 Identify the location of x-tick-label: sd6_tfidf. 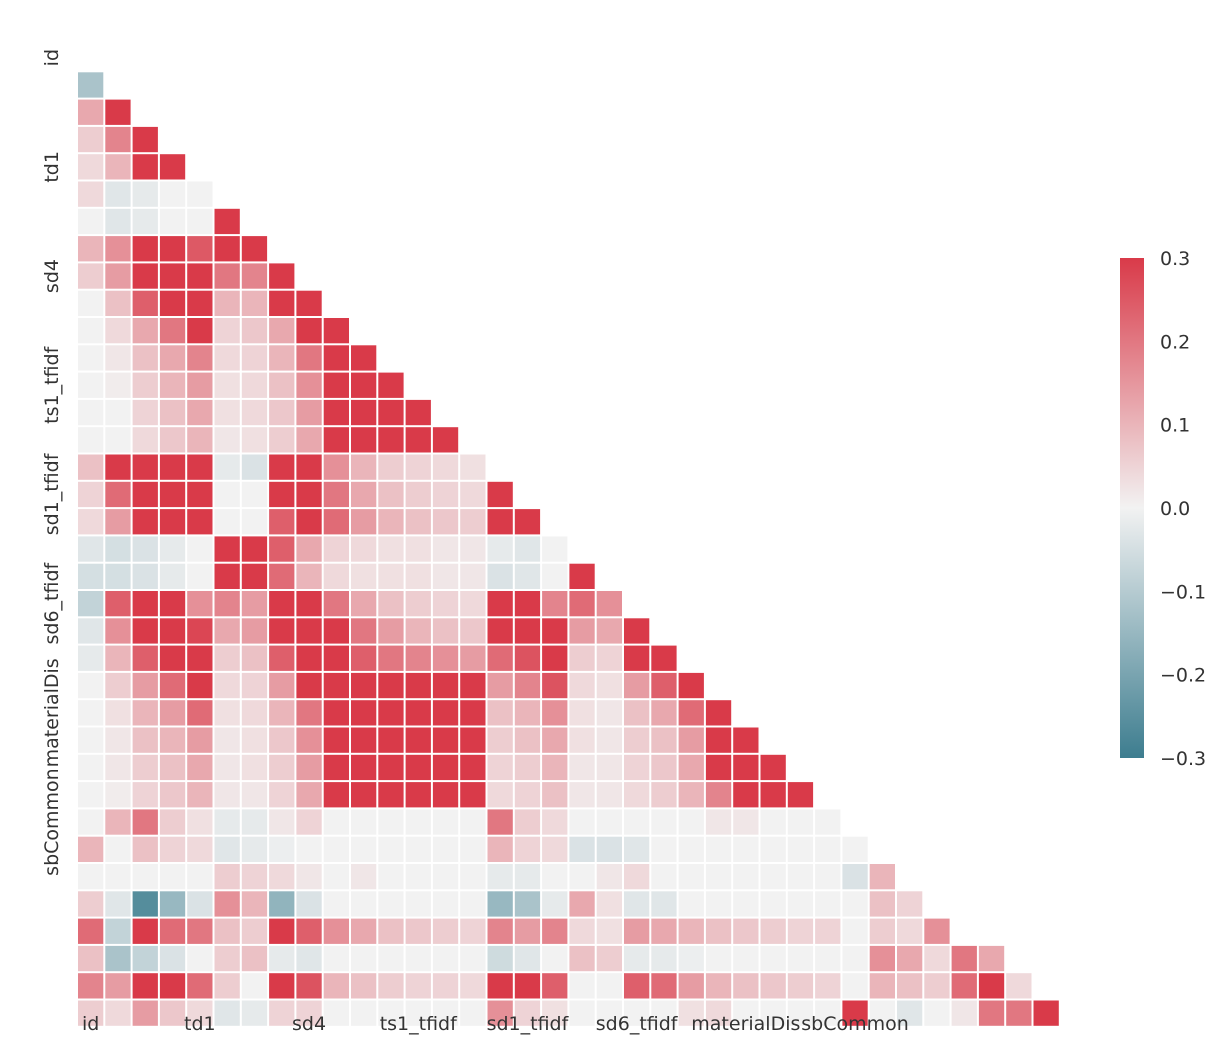
(637, 1024).